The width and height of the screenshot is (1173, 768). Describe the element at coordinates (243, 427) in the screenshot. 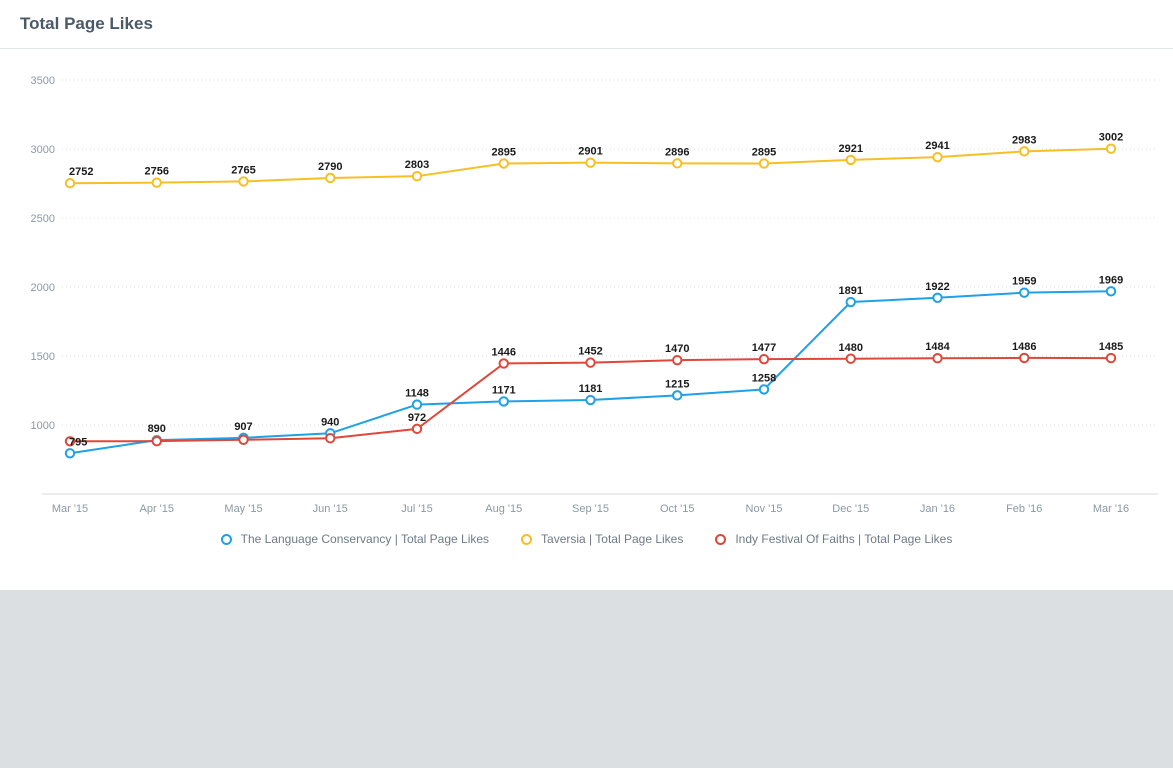

I see `data-label-series-1: 907` at that location.